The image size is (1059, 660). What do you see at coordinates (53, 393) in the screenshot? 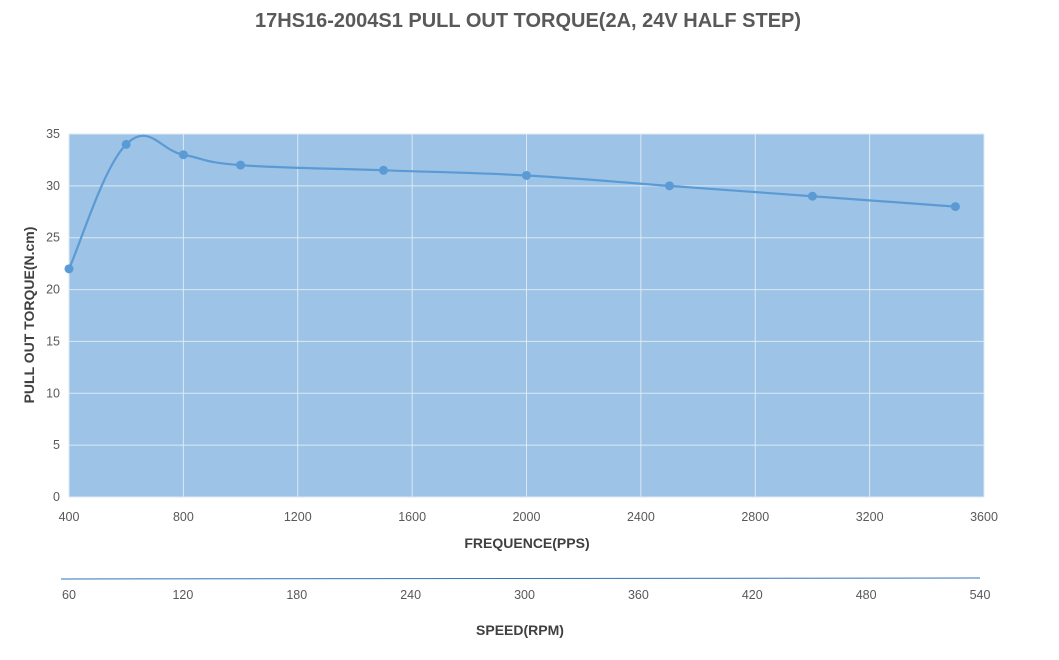
I see `y-tick-label: 10` at bounding box center [53, 393].